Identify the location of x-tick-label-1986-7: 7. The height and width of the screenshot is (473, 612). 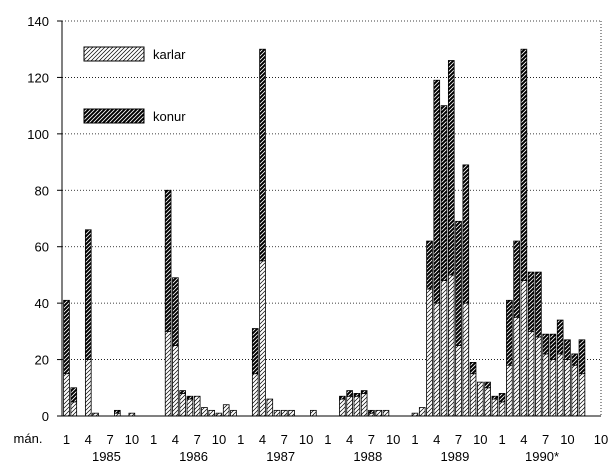
(197, 439).